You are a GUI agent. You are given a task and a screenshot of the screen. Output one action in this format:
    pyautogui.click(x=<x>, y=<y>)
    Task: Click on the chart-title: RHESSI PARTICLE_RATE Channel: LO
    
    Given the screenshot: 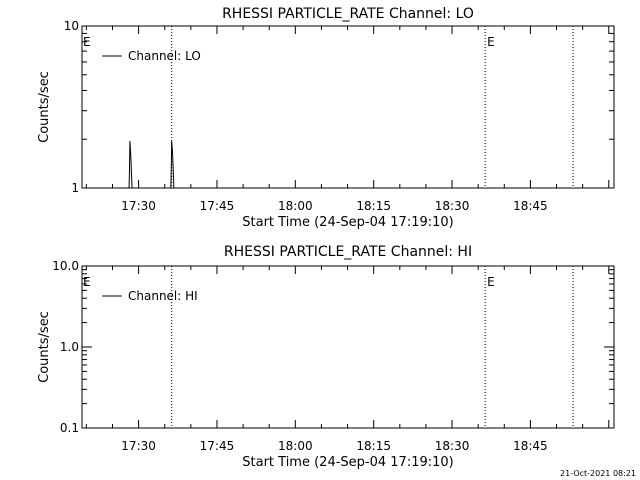 What is the action you would take?
    pyautogui.click(x=348, y=14)
    